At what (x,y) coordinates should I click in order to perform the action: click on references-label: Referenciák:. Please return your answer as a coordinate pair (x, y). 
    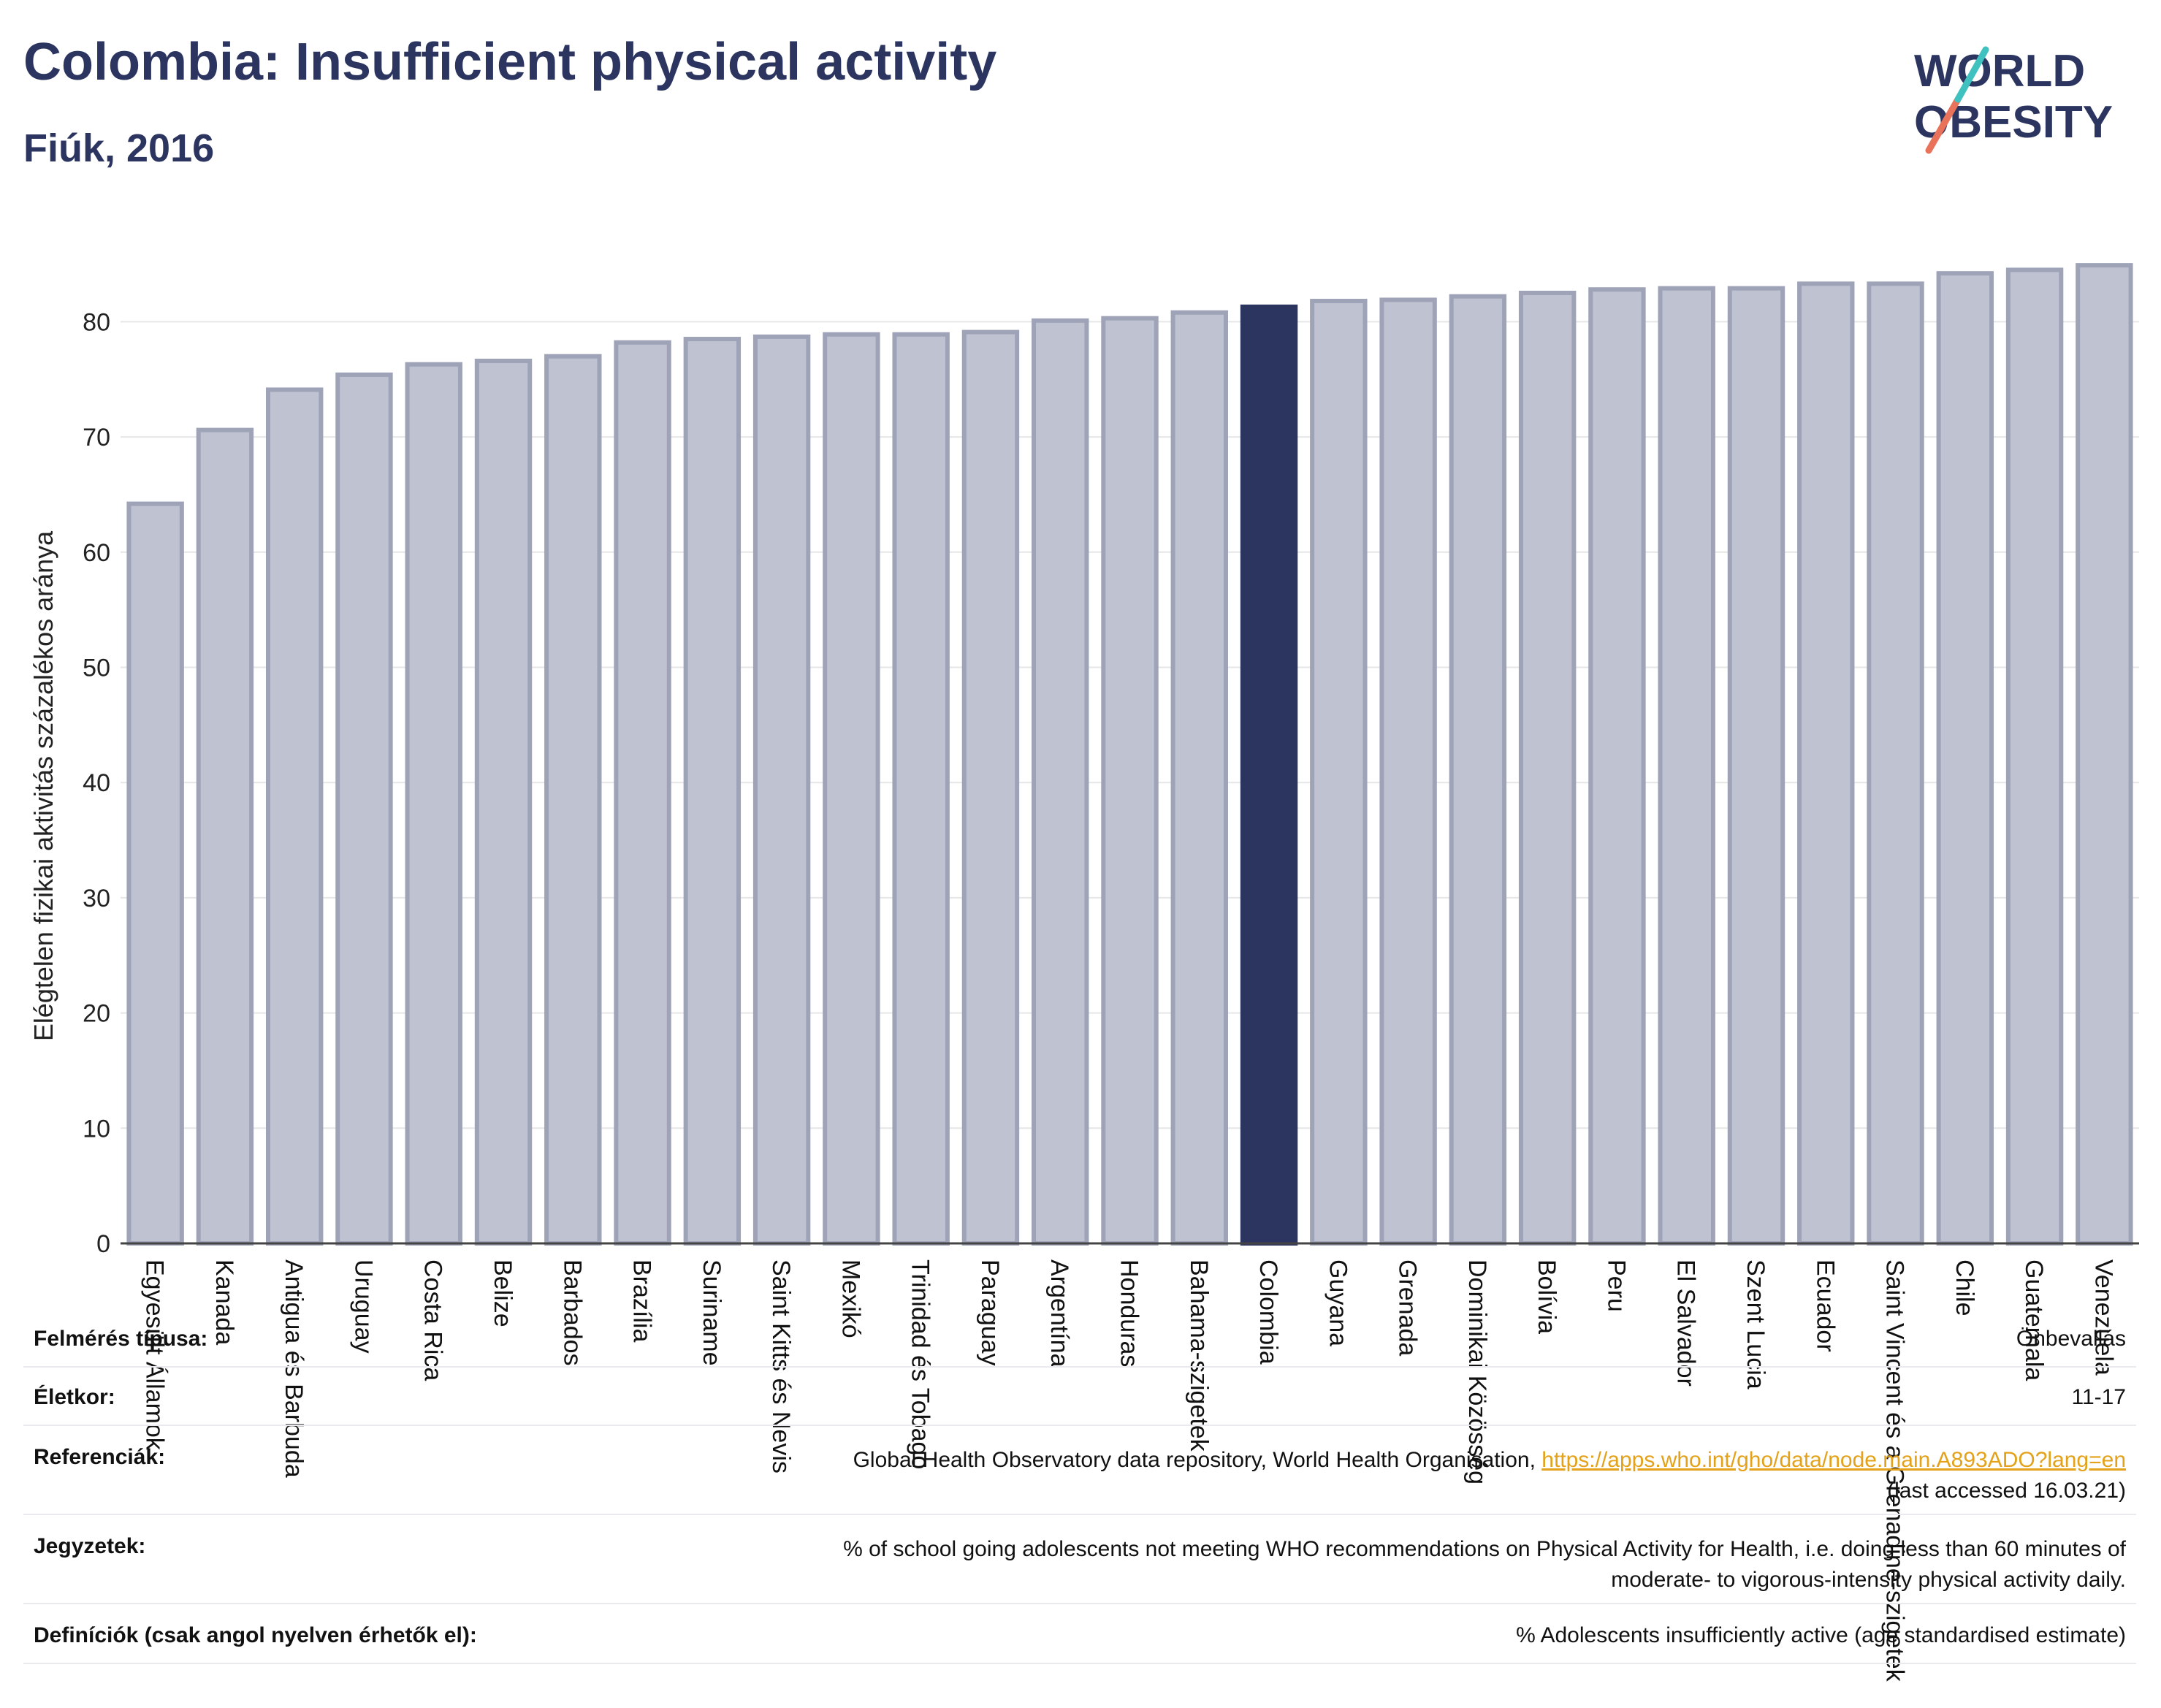
    Looking at the image, I should click on (100, 1457).